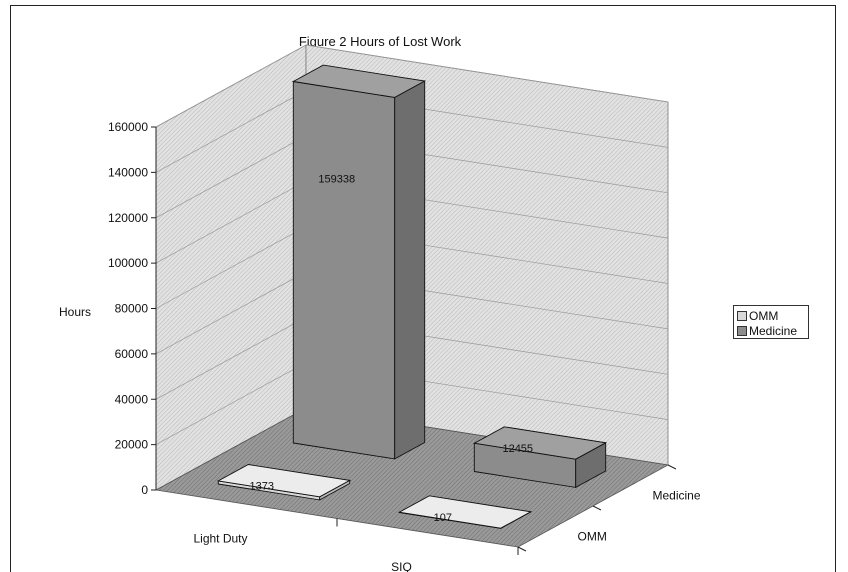 The width and height of the screenshot is (848, 572). Describe the element at coordinates (128, 172) in the screenshot. I see `y-tick-label: 140000` at that location.